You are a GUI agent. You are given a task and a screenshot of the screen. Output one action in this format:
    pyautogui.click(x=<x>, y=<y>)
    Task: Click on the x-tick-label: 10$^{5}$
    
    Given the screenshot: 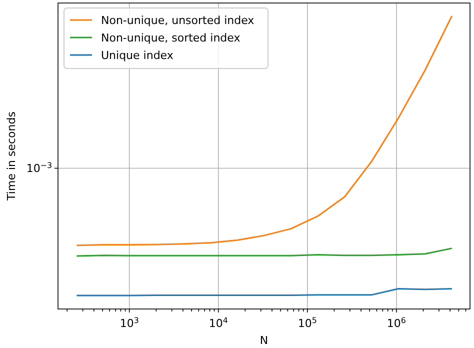 What is the action you would take?
    pyautogui.click(x=307, y=323)
    